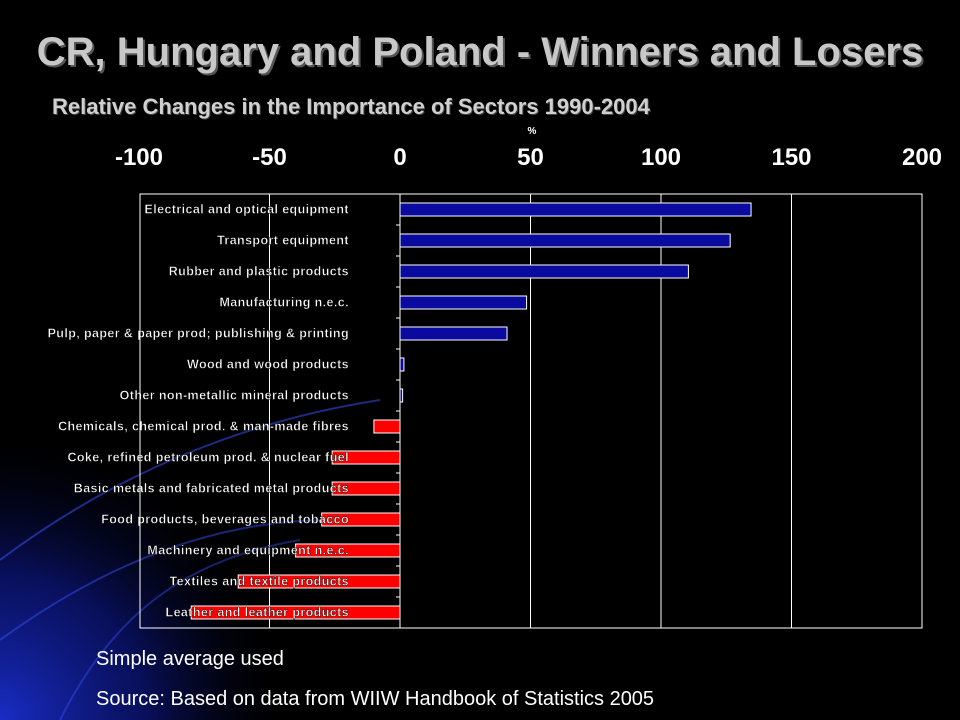 The image size is (960, 720). Describe the element at coordinates (284, 303) in the screenshot. I see `category-label: Manufacturing n.e.c.` at that location.